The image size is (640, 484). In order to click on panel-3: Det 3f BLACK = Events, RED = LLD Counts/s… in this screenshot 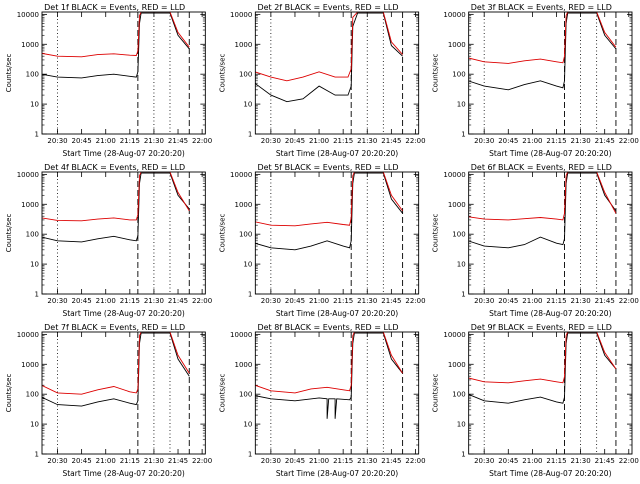, I will do `click(535, 80)`.